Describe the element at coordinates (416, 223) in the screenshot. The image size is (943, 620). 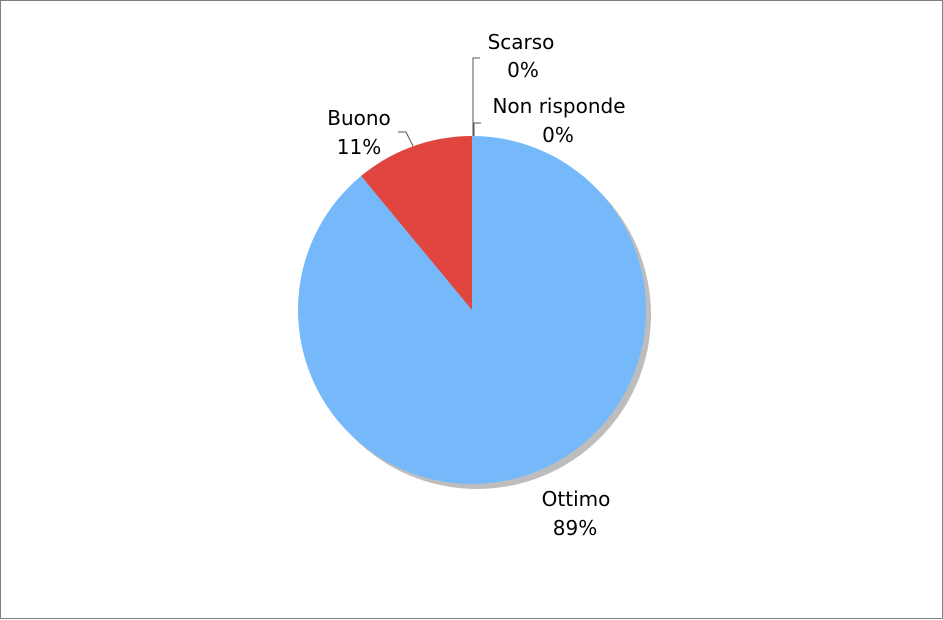
I see `pie-slice-buono` at that location.